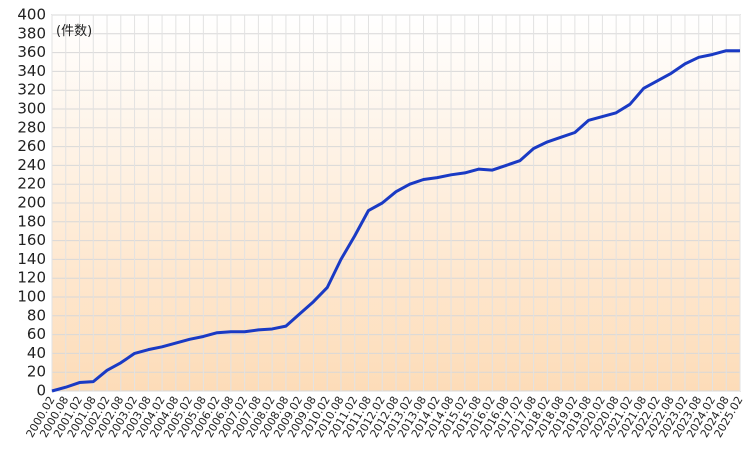 This screenshot has width=755, height=460. I want to click on y-tick-label: 20, so click(36, 372).